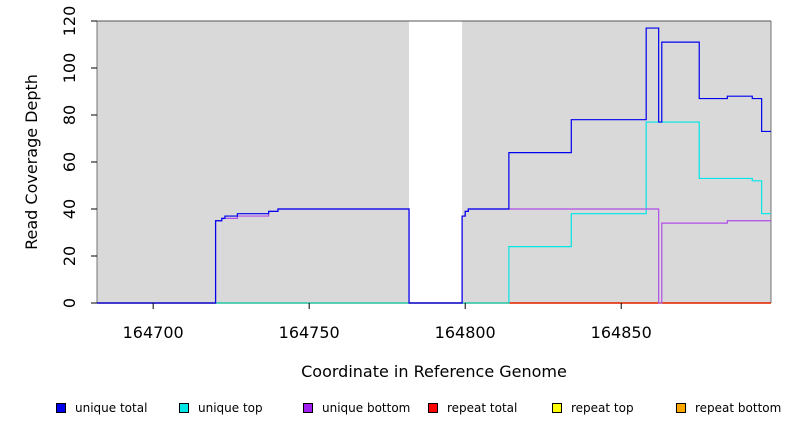 Image resolution: width=792 pixels, height=432 pixels. I want to click on y-tick-label-6: 120, so click(69, 21).